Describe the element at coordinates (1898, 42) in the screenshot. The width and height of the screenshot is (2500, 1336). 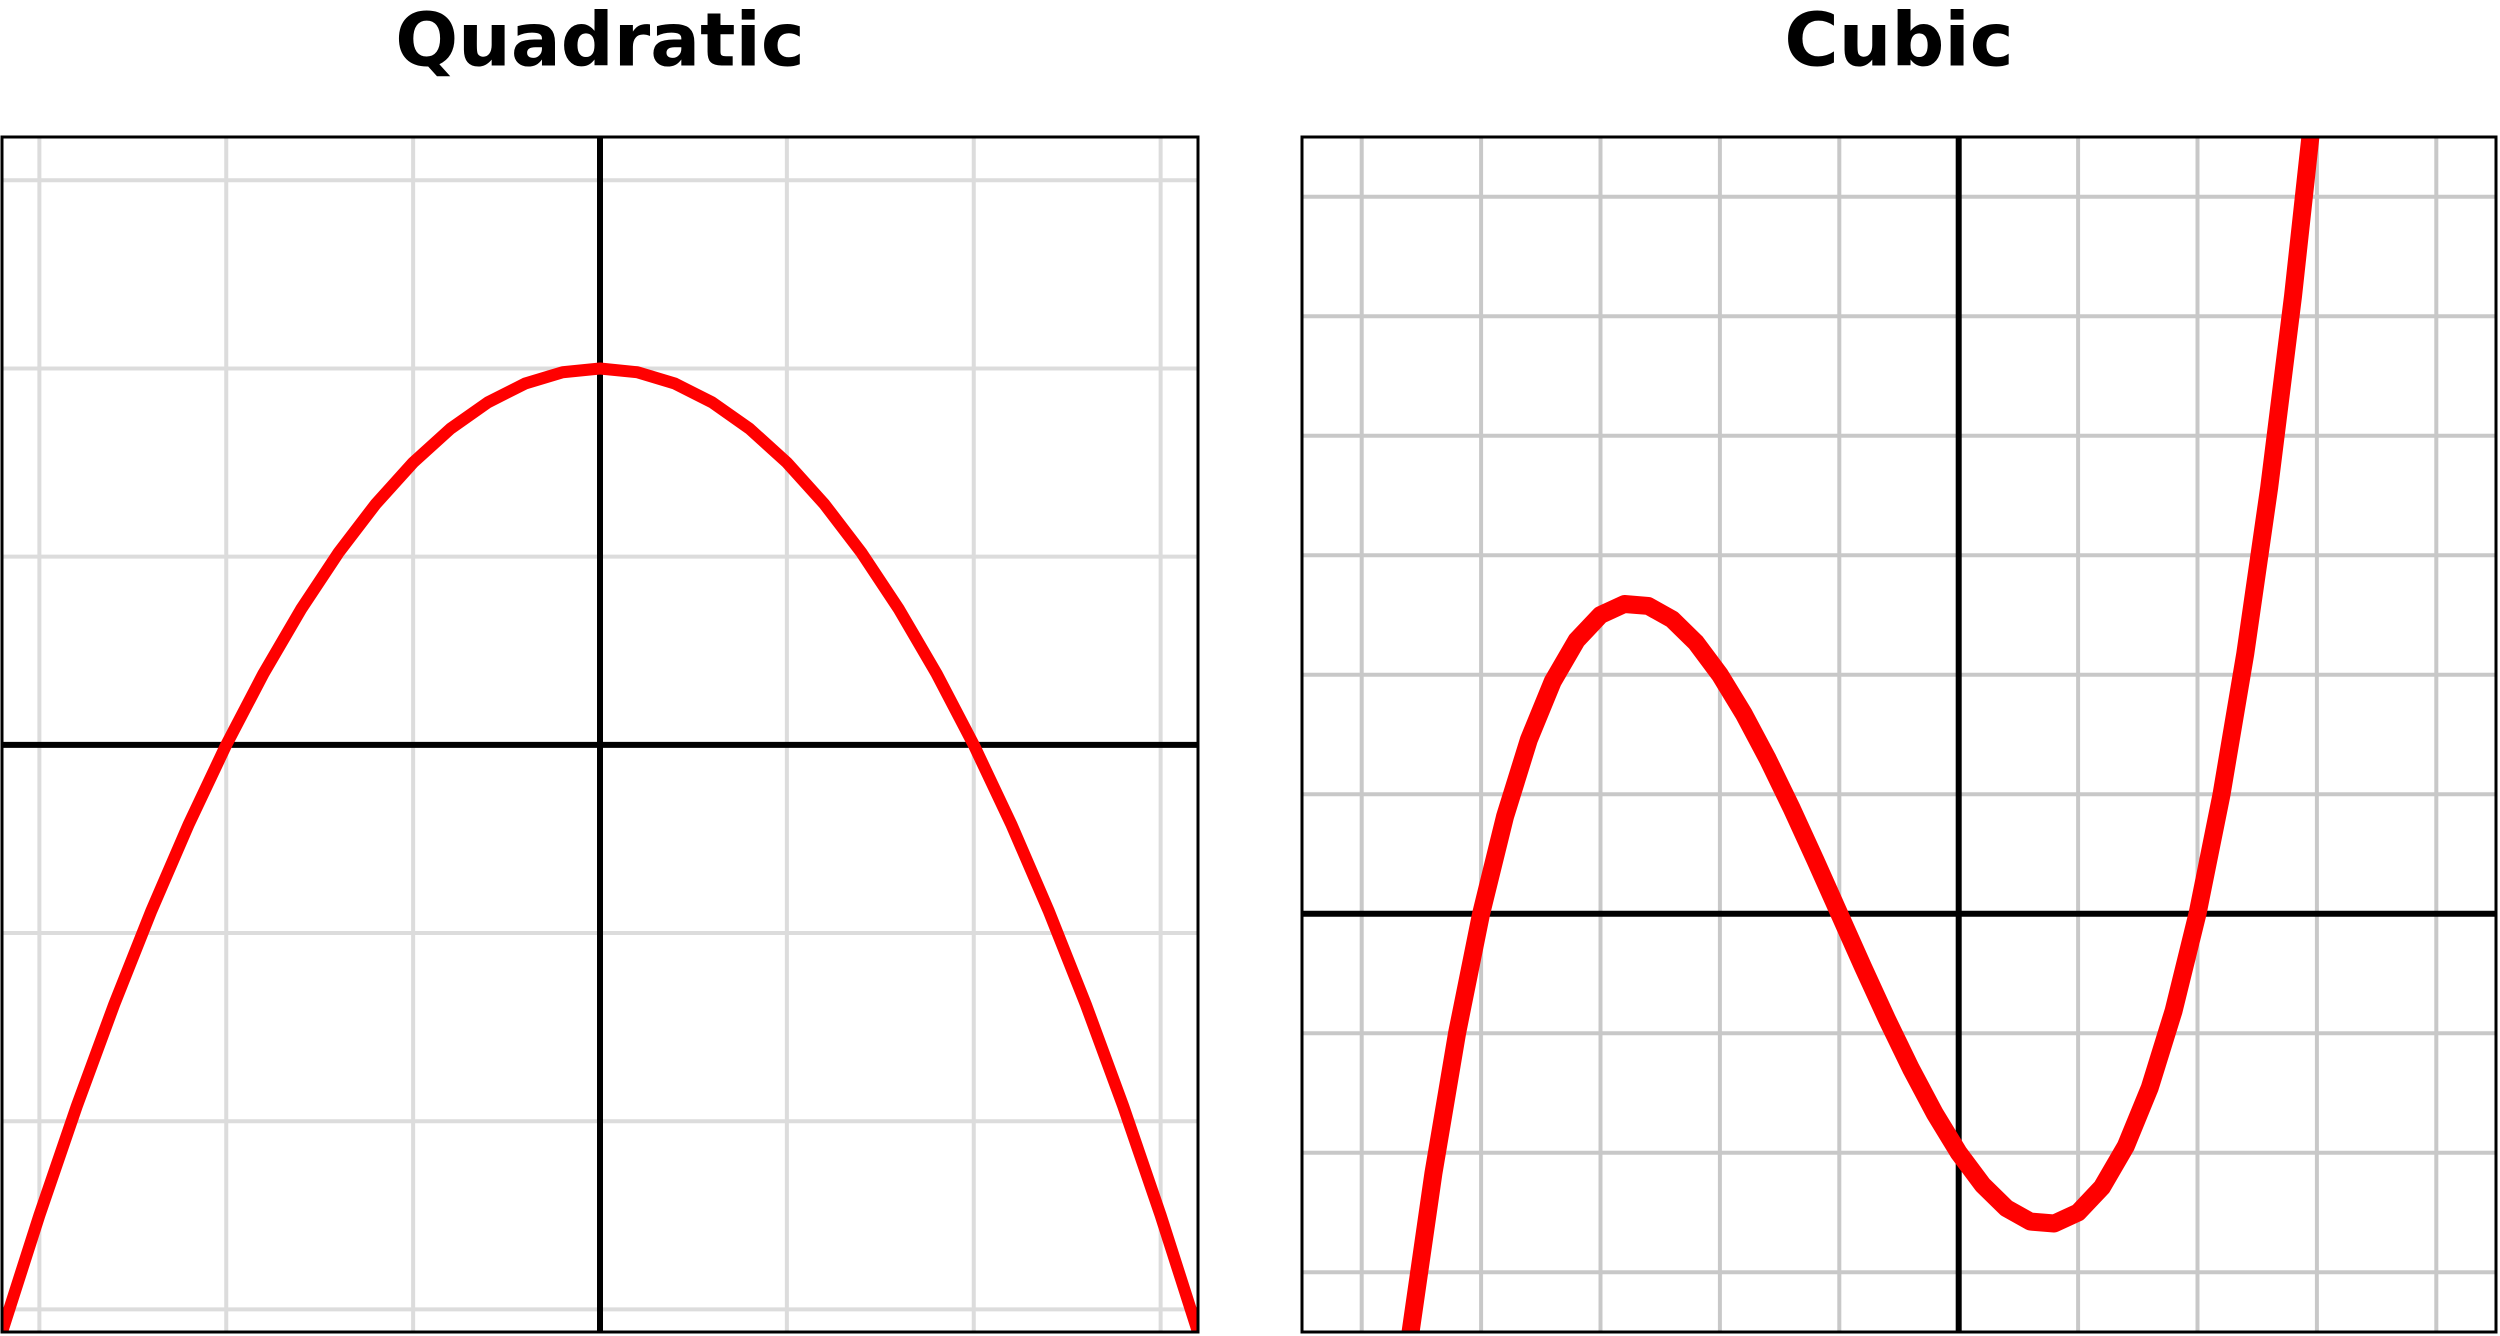
I see `chart-title: Cubic` at that location.